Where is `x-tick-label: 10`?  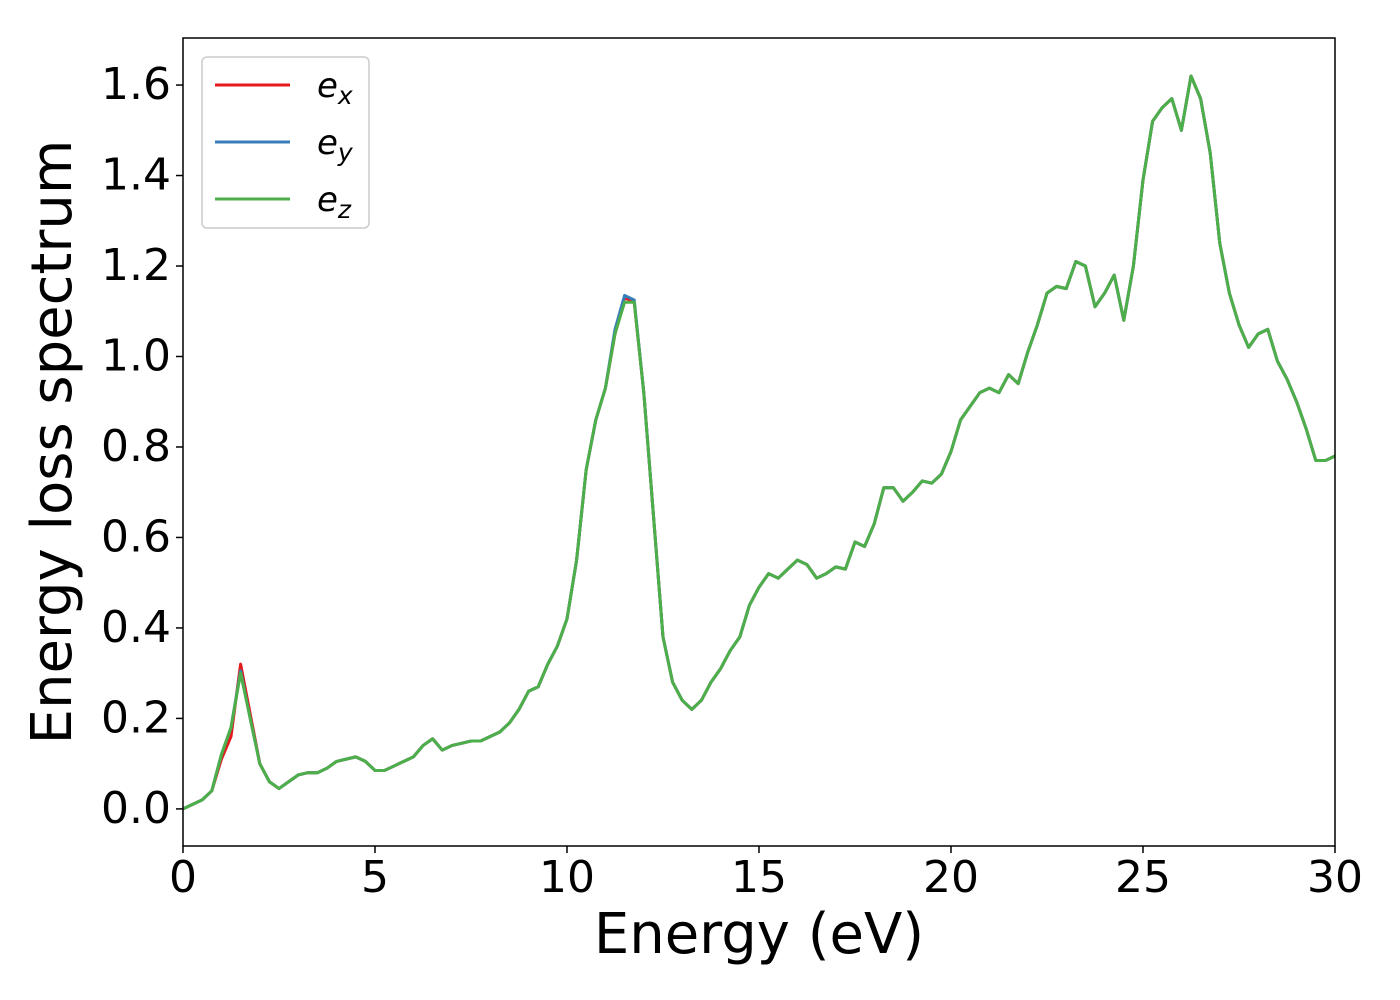 x-tick-label: 10 is located at coordinates (567, 877).